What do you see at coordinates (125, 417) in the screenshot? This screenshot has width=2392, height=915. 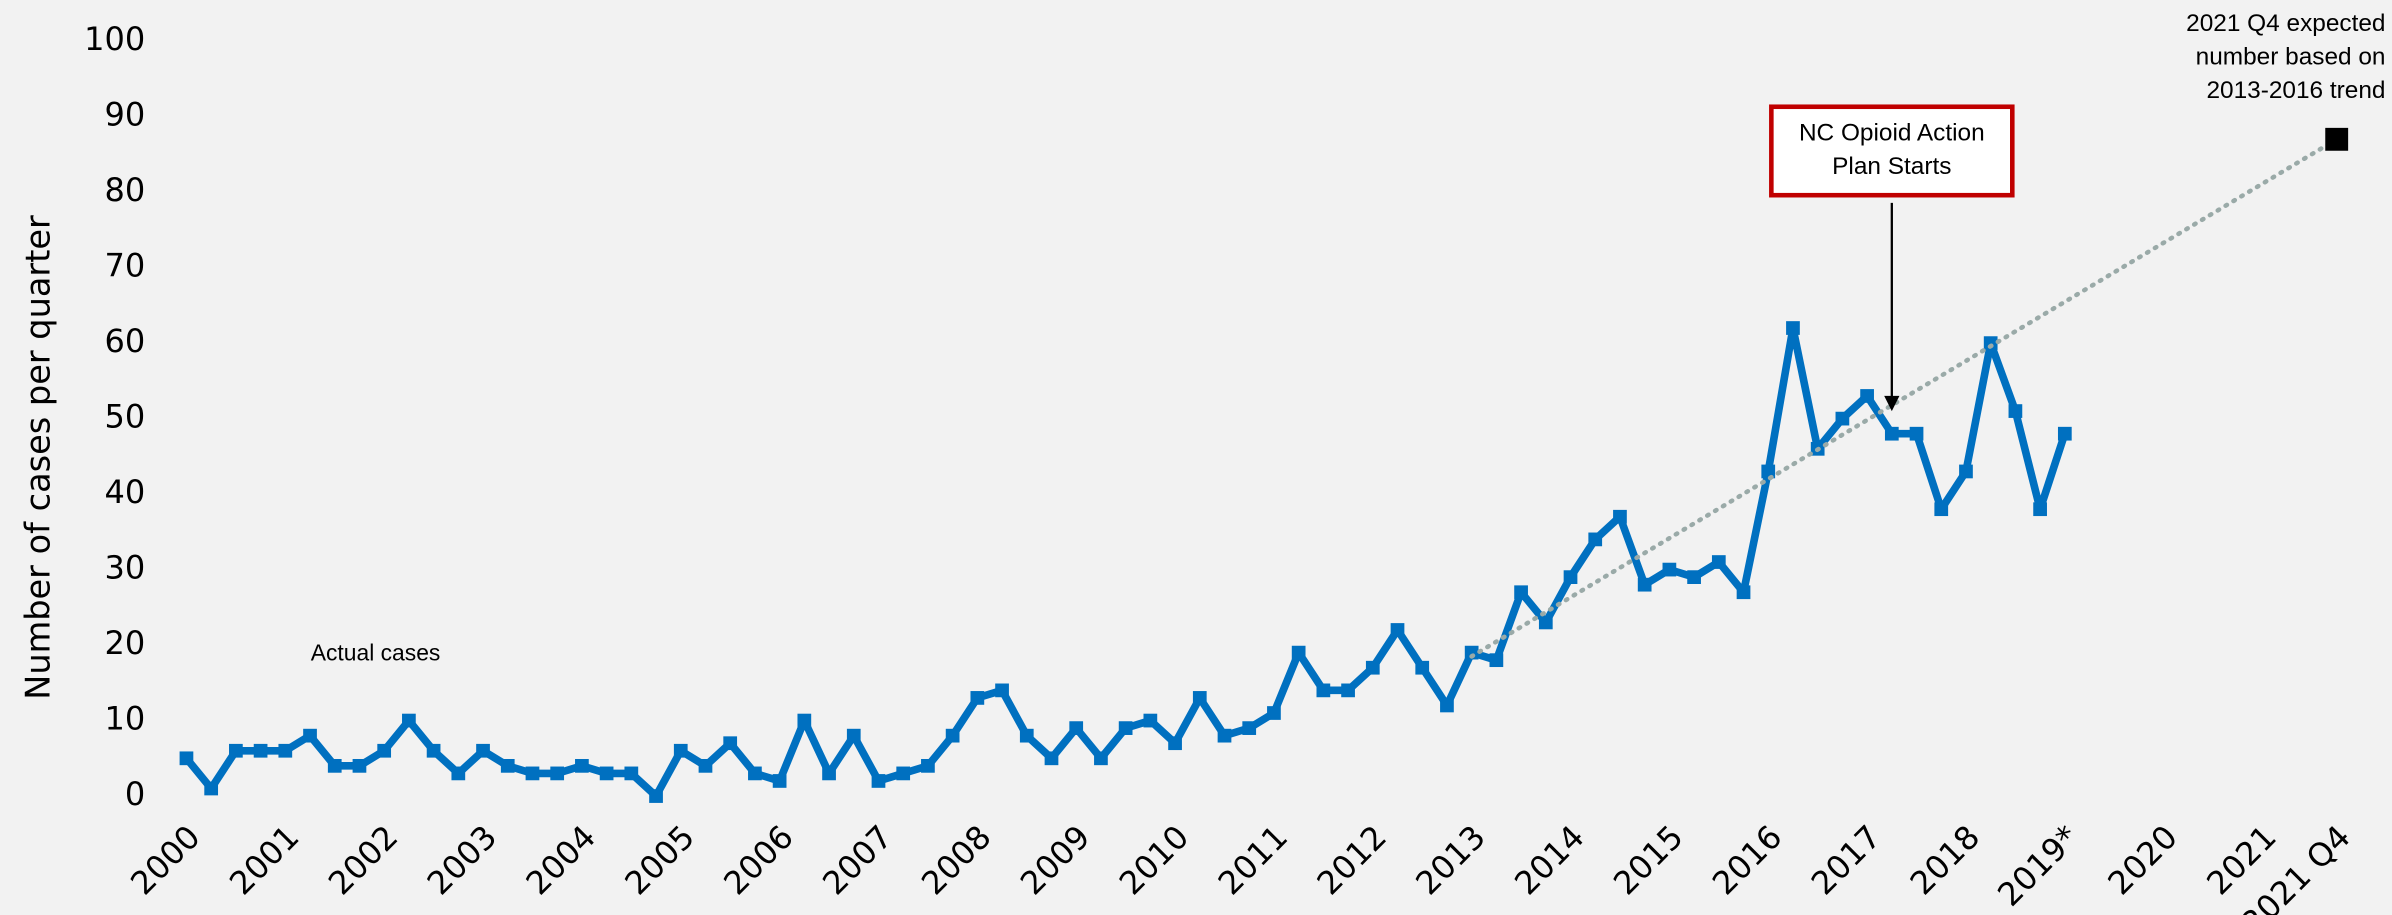 I see `y-tick-label: 50` at bounding box center [125, 417].